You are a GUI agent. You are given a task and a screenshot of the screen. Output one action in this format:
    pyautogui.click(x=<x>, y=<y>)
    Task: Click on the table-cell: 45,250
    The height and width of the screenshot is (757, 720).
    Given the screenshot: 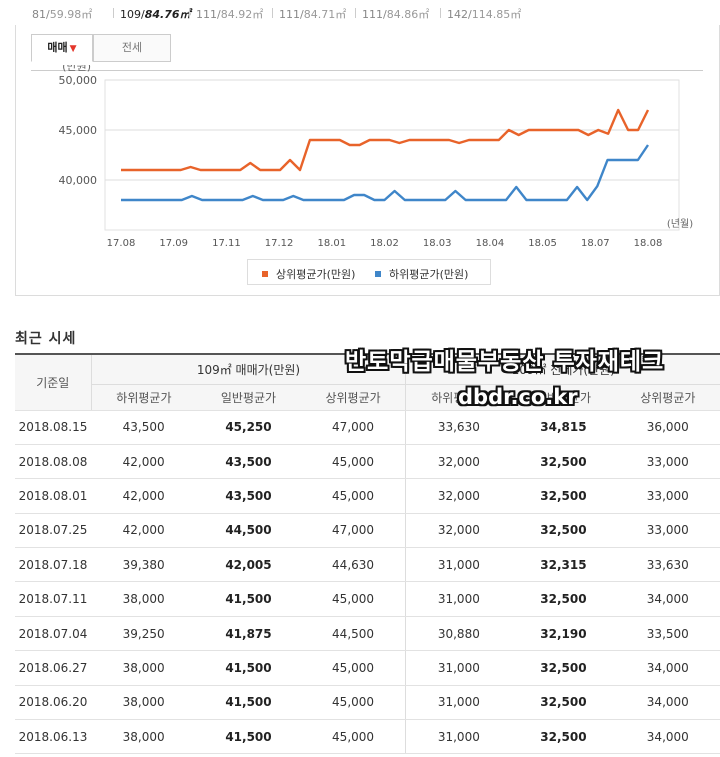 What is the action you would take?
    pyautogui.click(x=248, y=427)
    